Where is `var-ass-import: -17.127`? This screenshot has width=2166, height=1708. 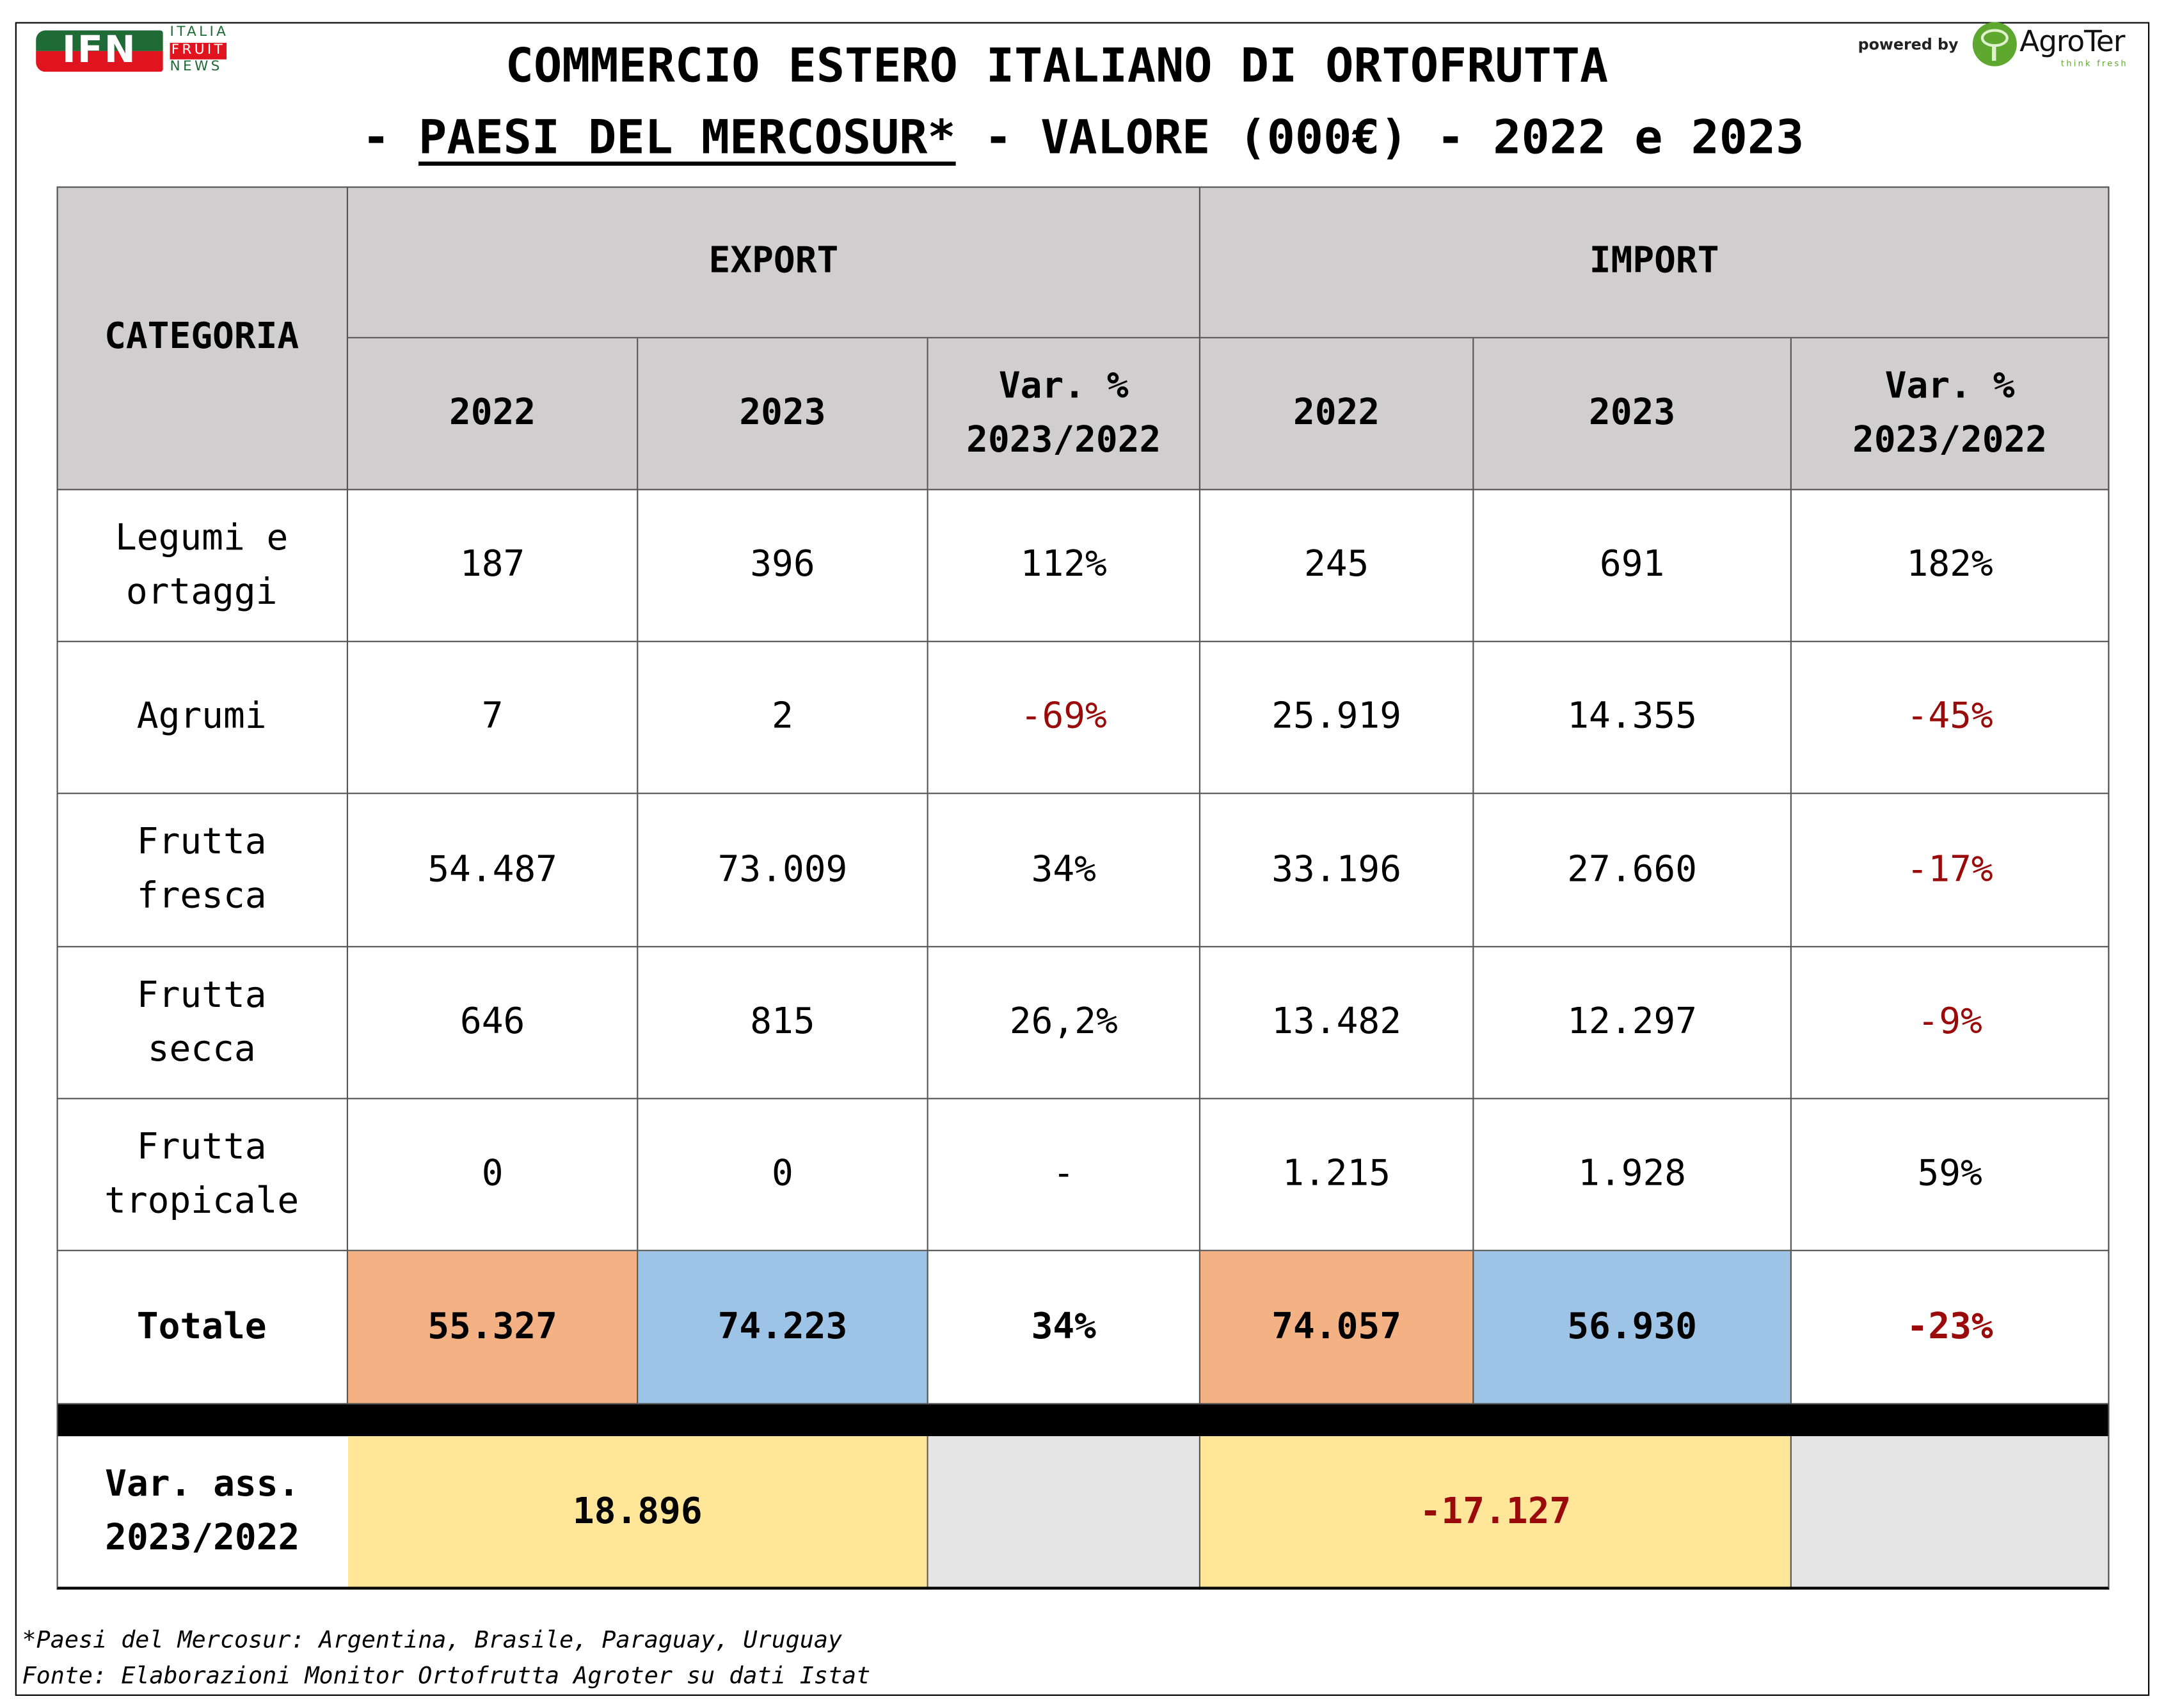
var-ass-import: -17.127 is located at coordinates (1496, 1513).